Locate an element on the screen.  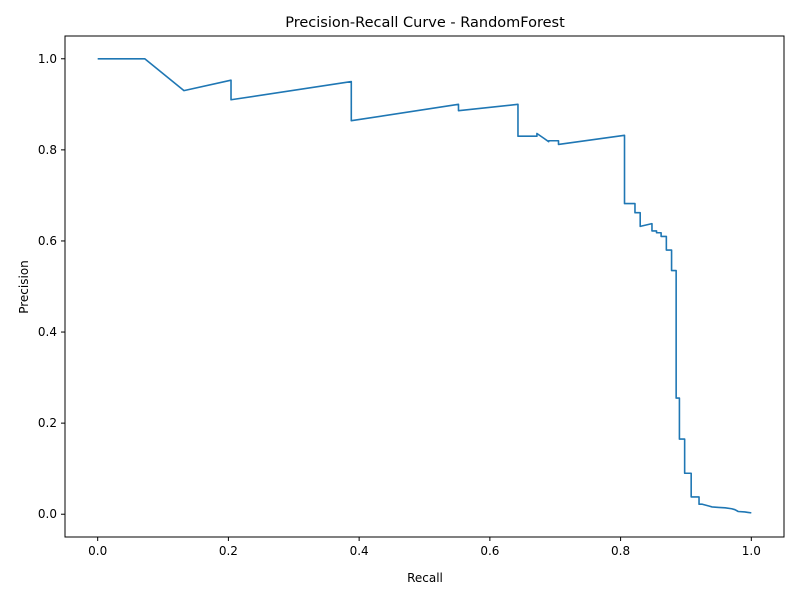
x-tick-label: 0.8 is located at coordinates (620, 551).